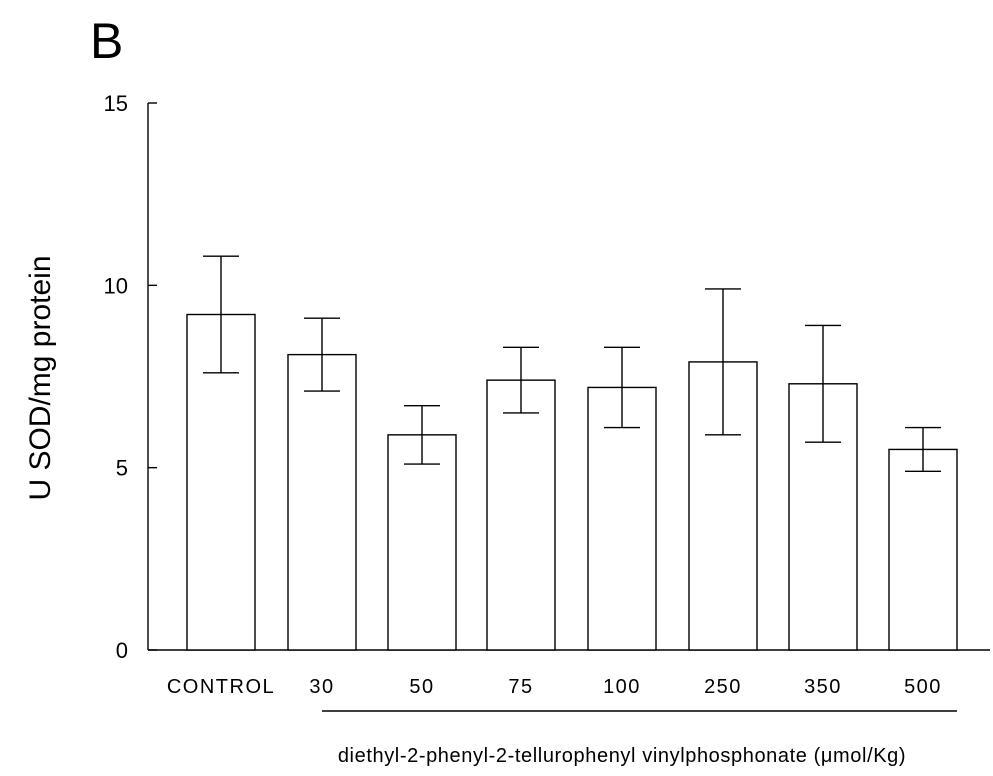 This screenshot has width=993, height=776. What do you see at coordinates (520, 687) in the screenshot?
I see `x-tick-label: 75` at bounding box center [520, 687].